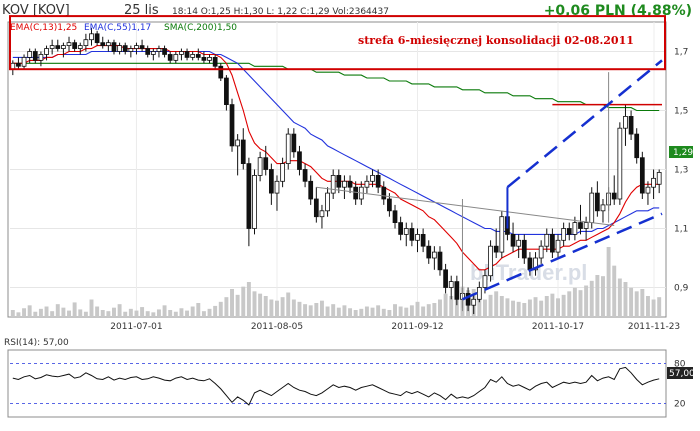 This screenshot has height=431, width=700. What do you see at coordinates (136, 327) in the screenshot?
I see `date-tick-label: 2011-07-01` at bounding box center [136, 327].